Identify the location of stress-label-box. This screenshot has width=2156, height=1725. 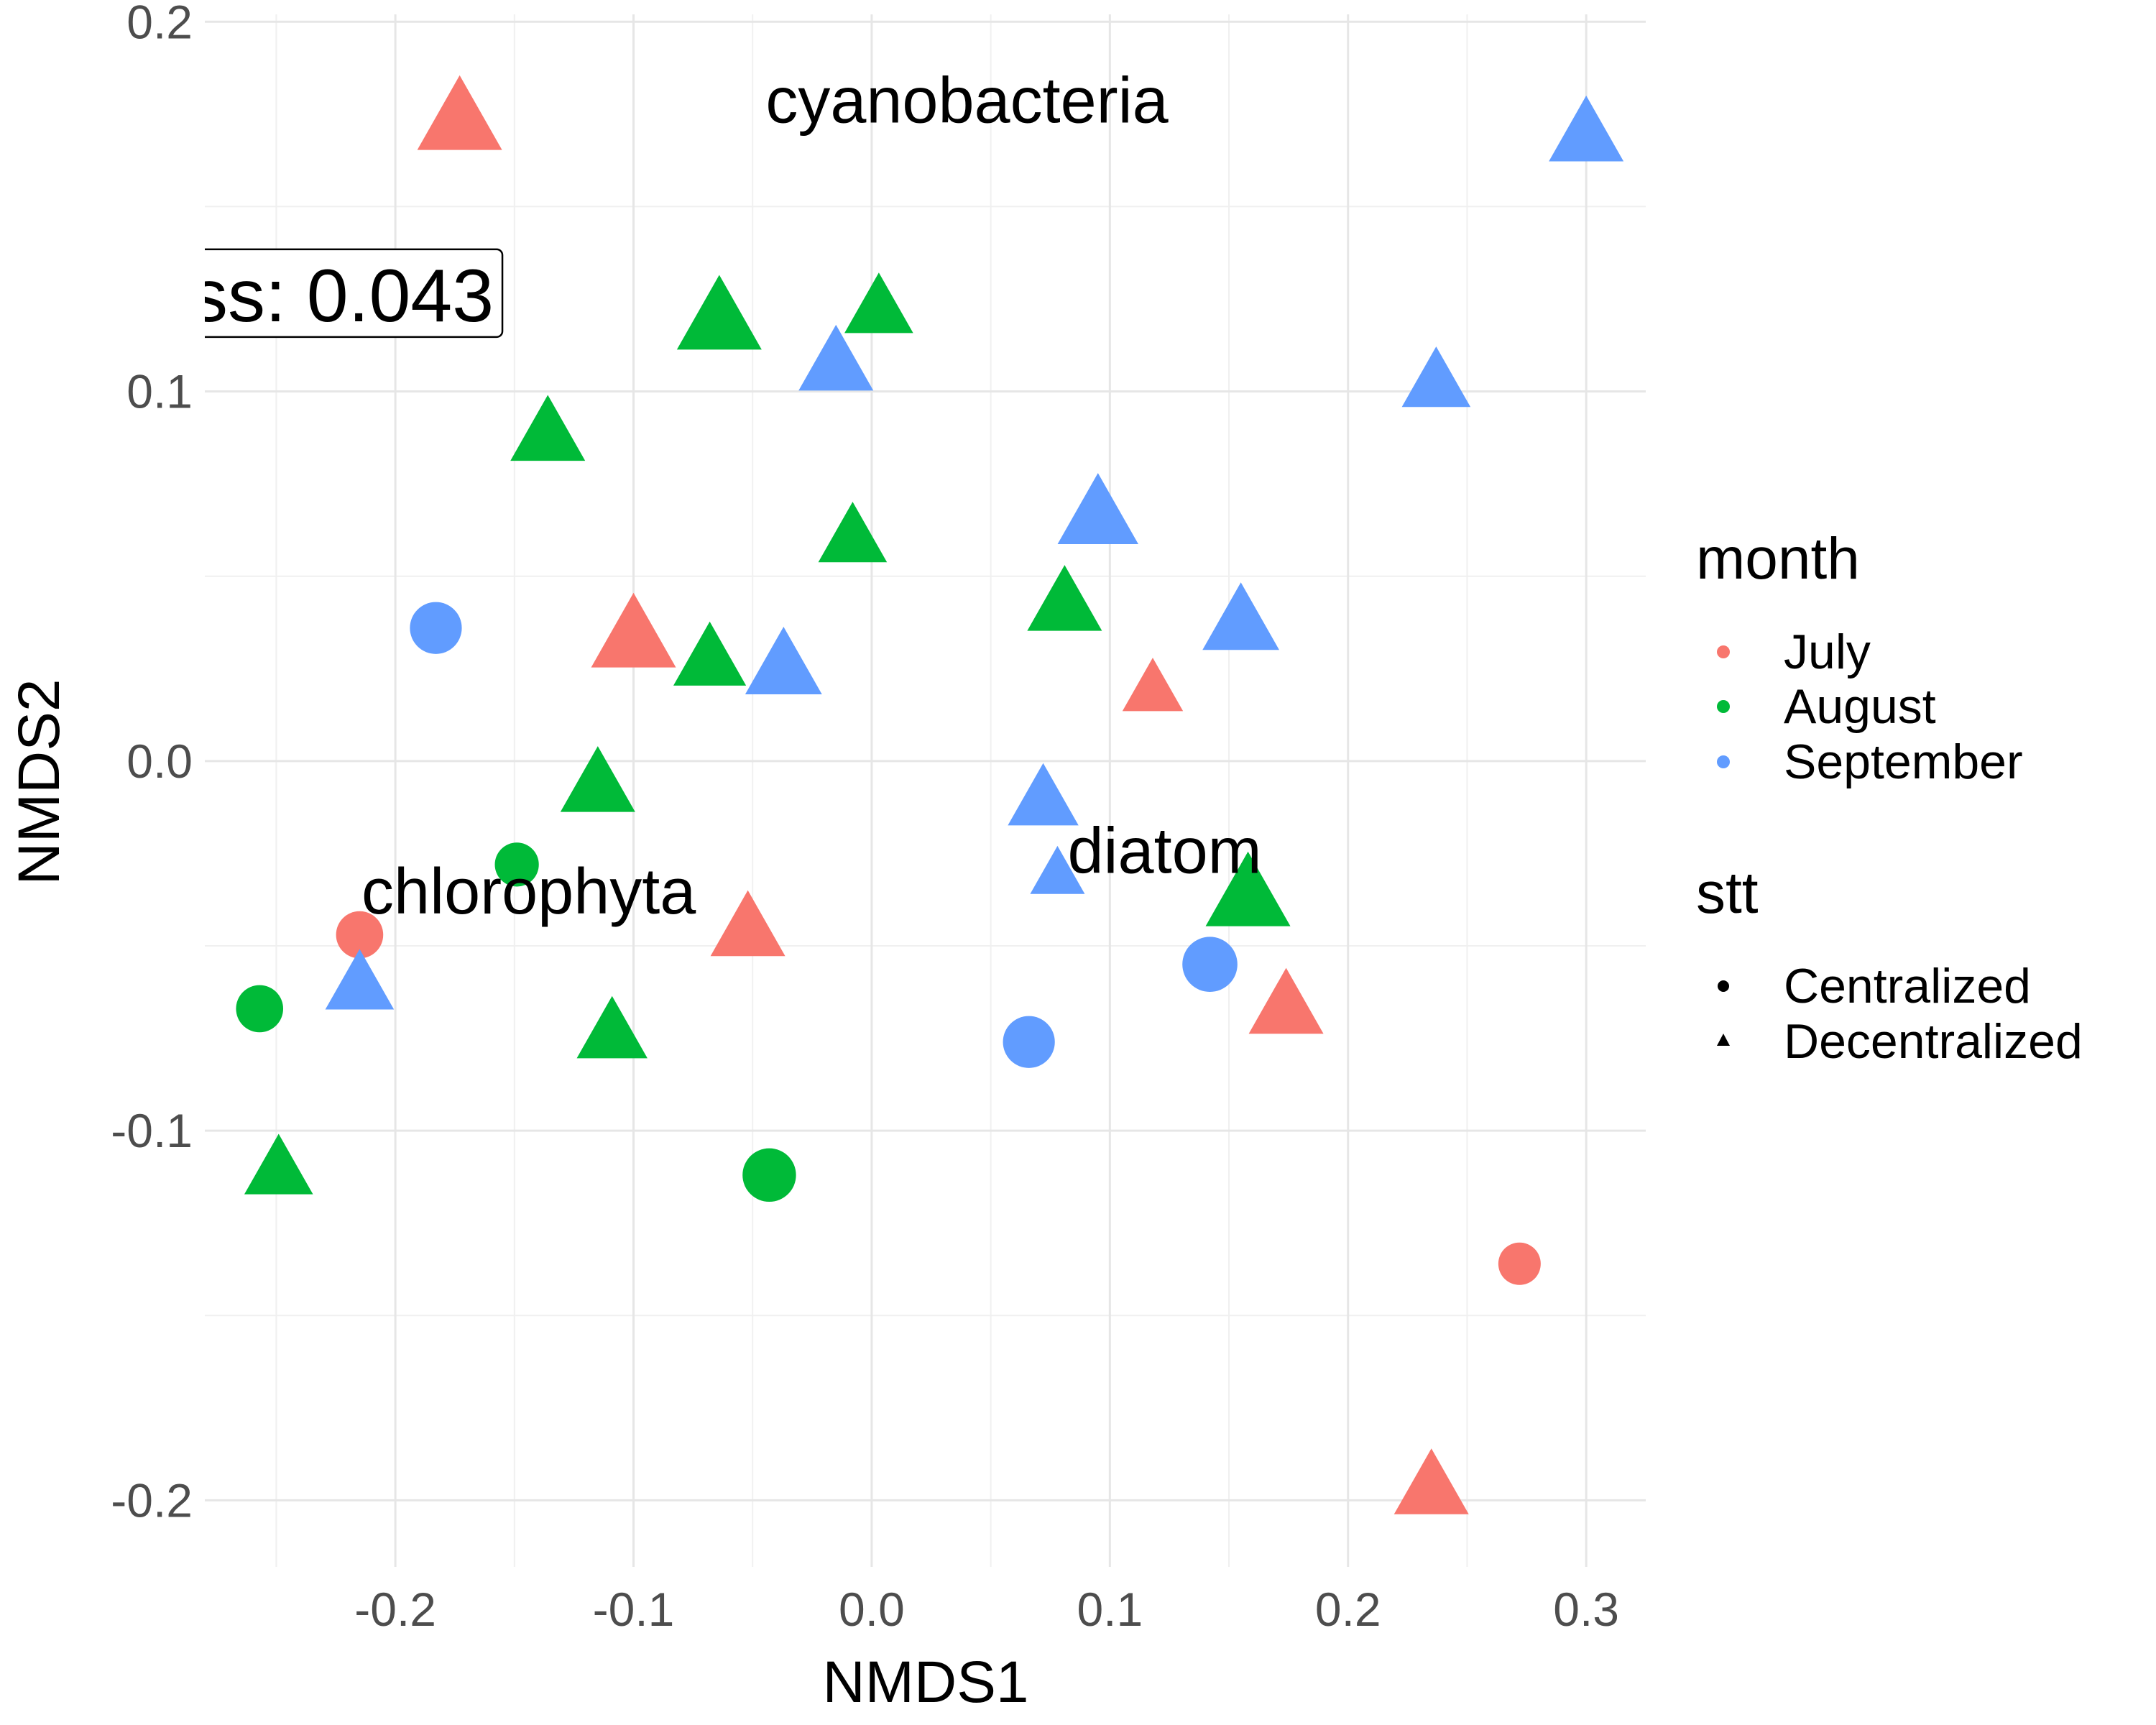
(355, 293).